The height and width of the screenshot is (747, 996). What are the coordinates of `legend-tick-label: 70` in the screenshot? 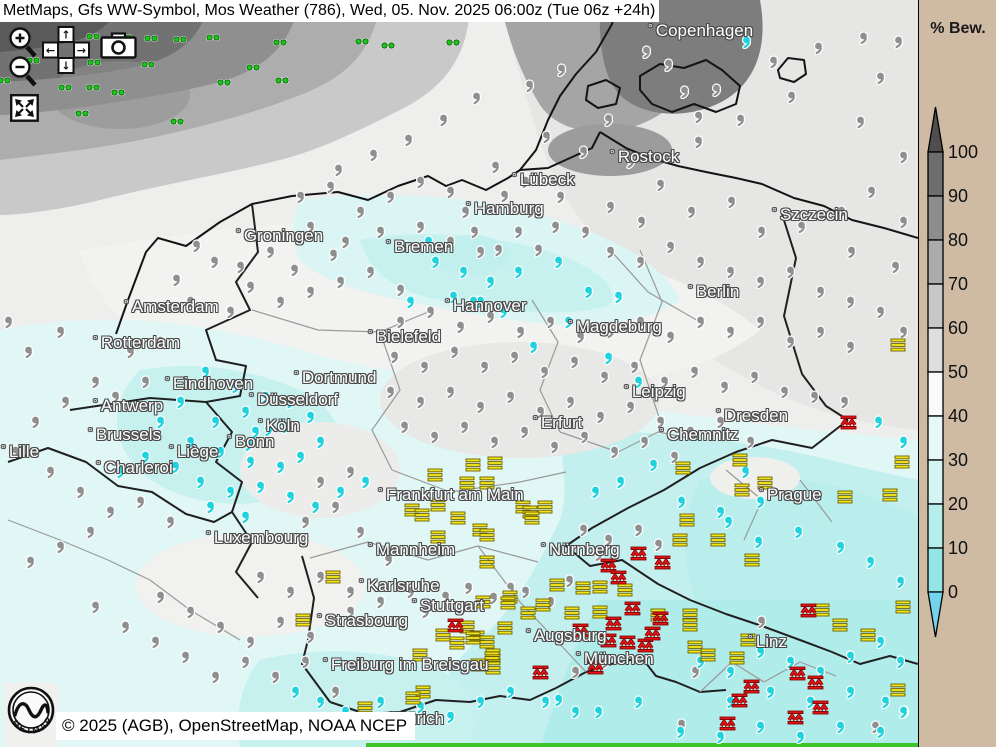 It's located at (958, 284).